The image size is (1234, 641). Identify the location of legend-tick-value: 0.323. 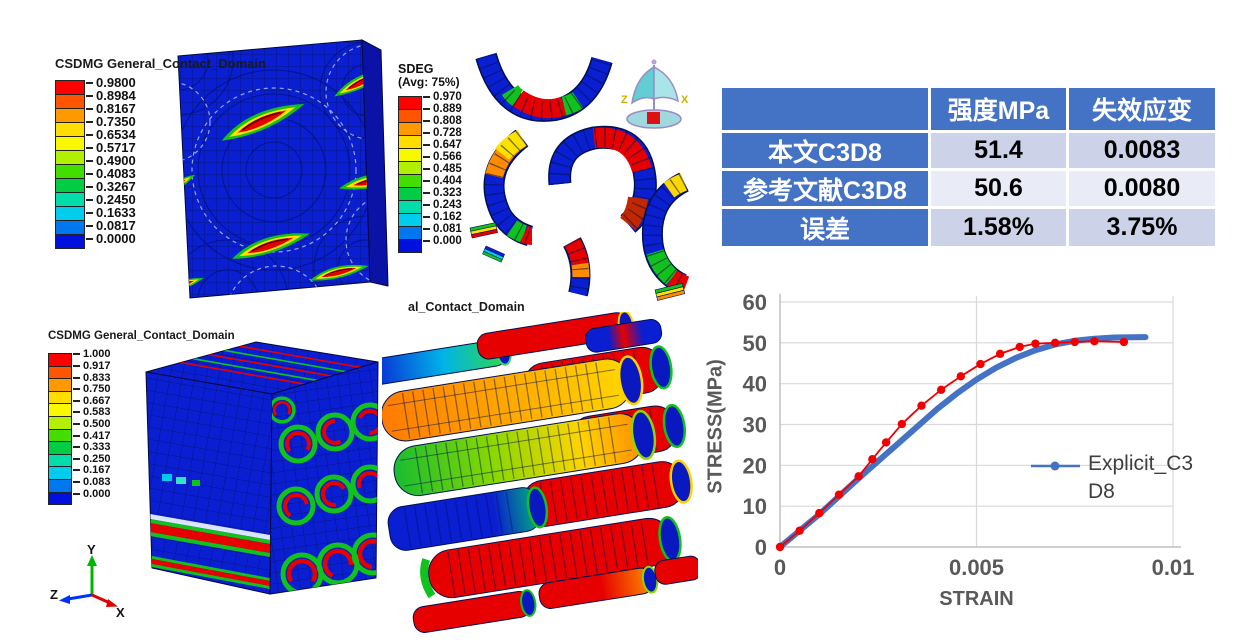
(442, 194).